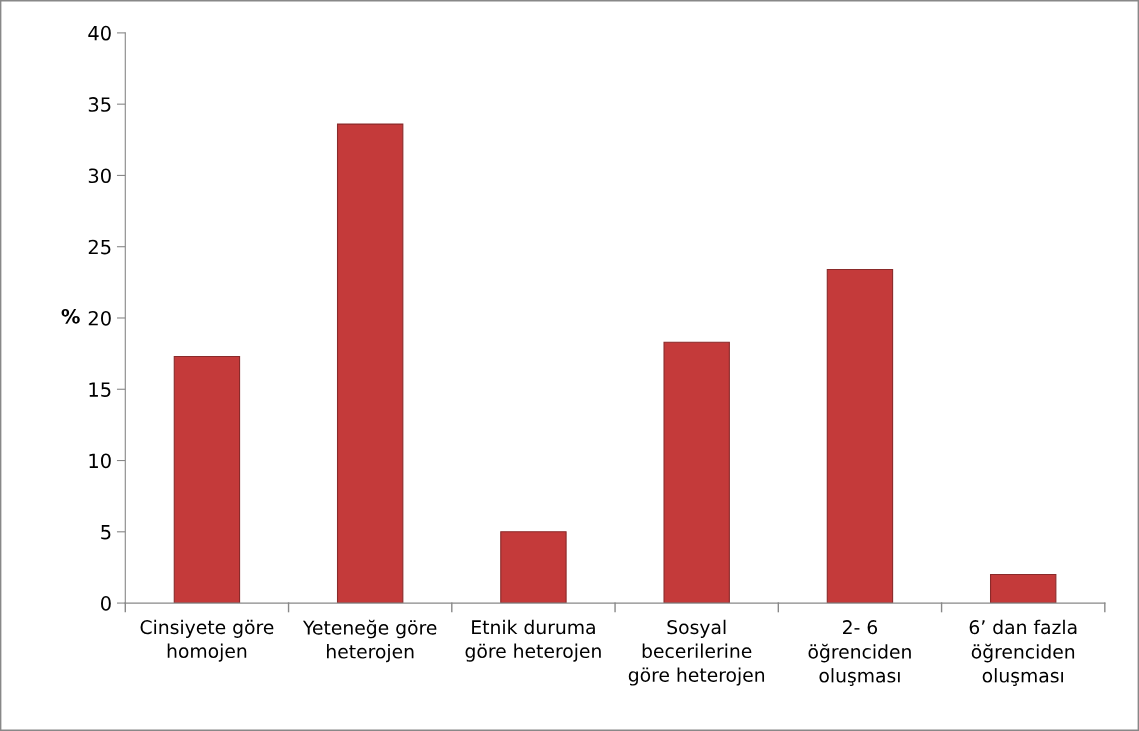 The height and width of the screenshot is (731, 1139). Describe the element at coordinates (106, 532) in the screenshot. I see `y-tick-label: 5` at that location.